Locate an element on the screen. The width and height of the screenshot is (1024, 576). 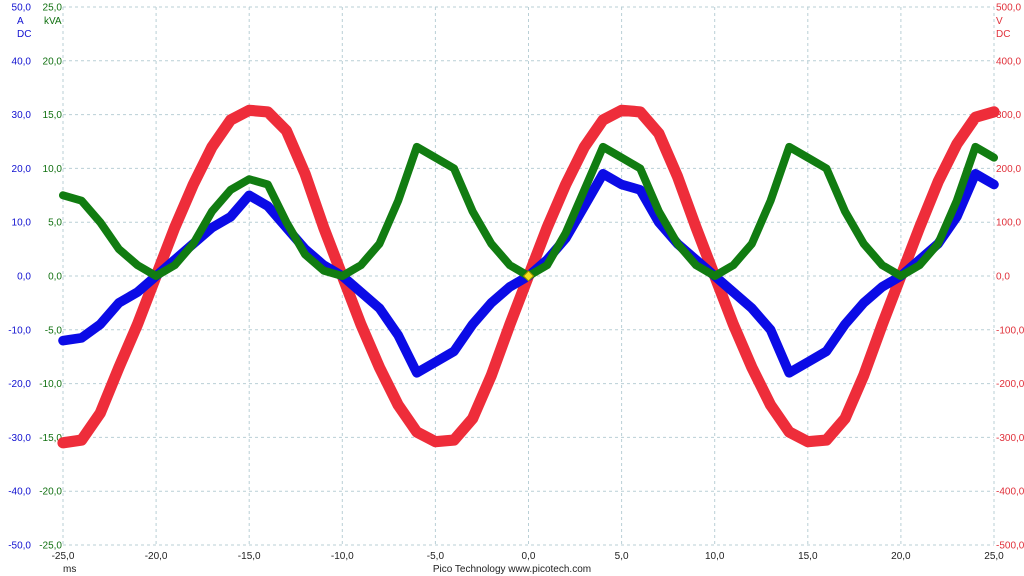
x-tick-label: 25,0 is located at coordinates (994, 556).